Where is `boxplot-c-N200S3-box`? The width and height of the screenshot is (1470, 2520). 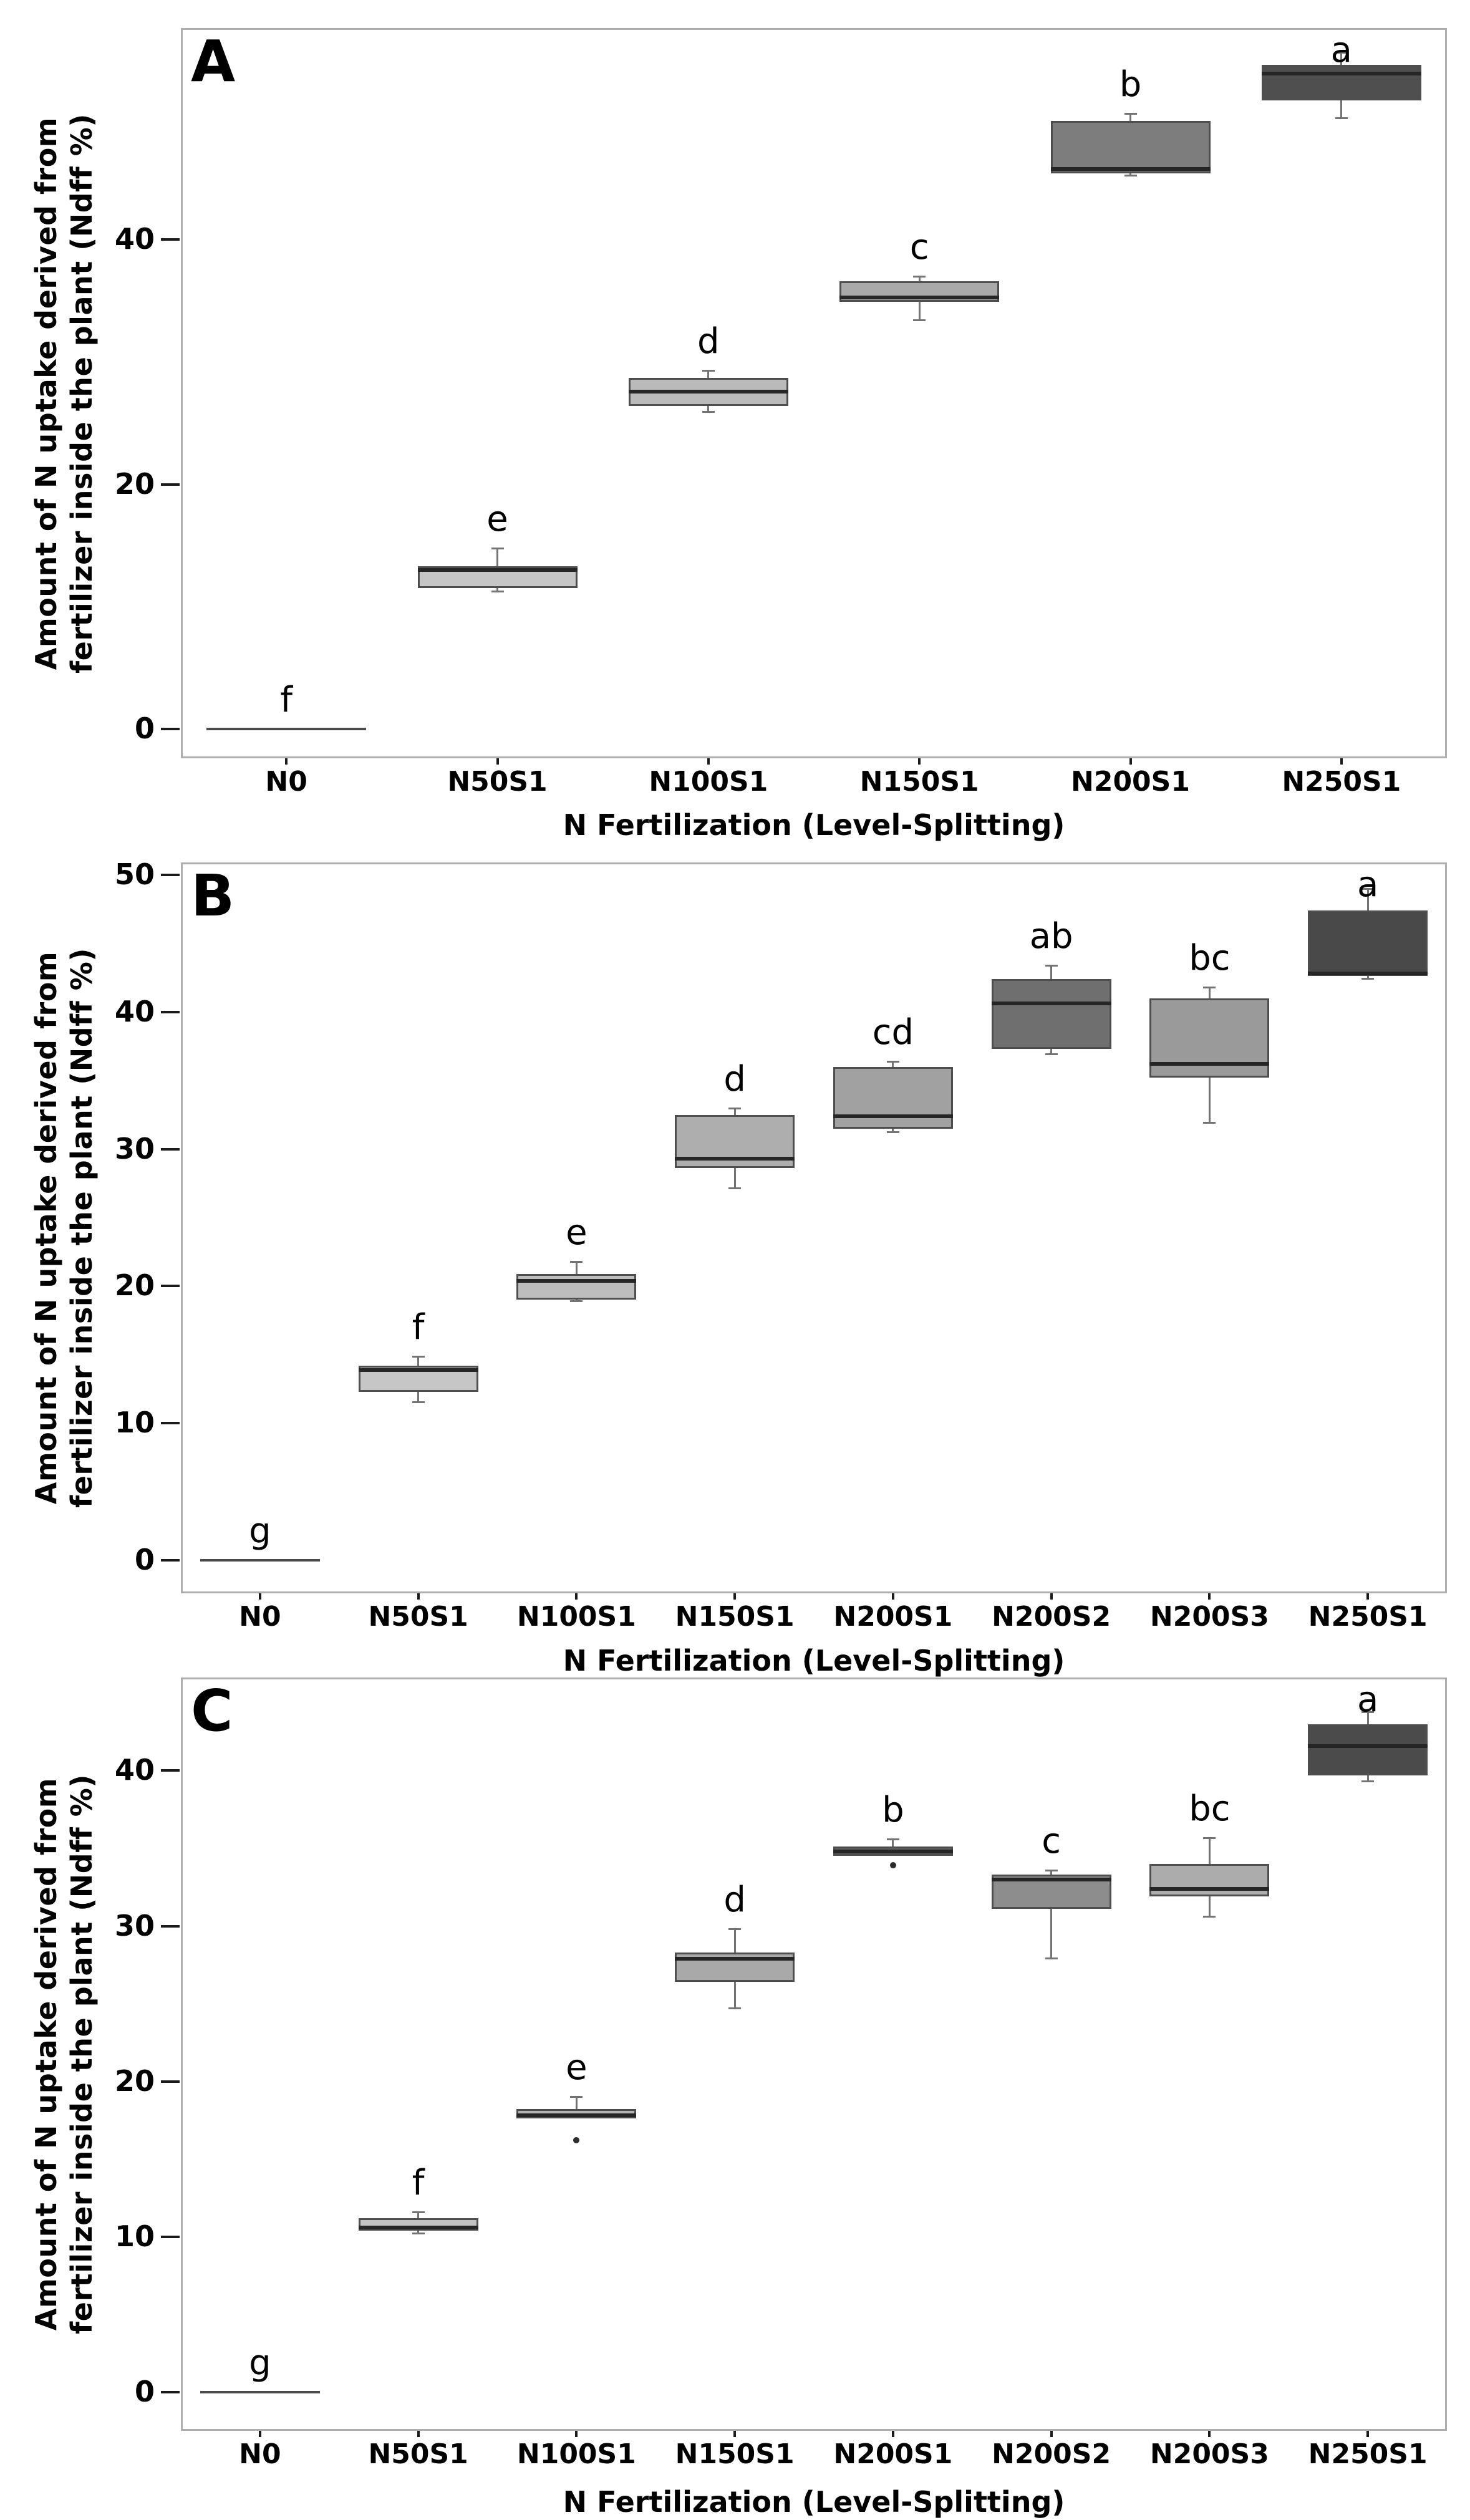
boxplot-c-N200S3-box is located at coordinates (1209, 1880).